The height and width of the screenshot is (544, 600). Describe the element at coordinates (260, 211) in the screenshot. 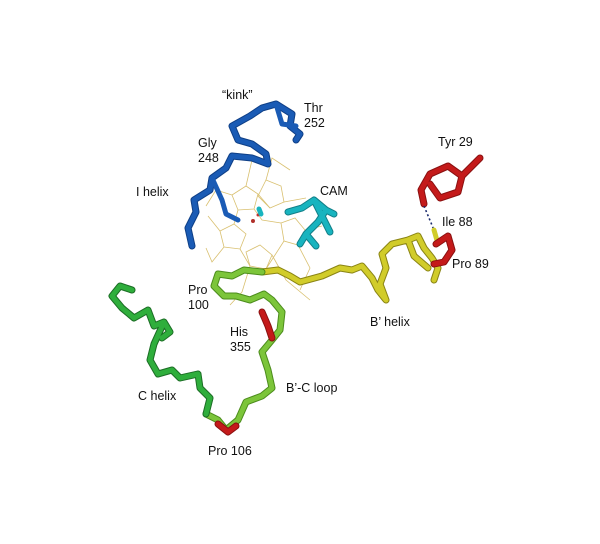

I see `cam-fragment` at that location.